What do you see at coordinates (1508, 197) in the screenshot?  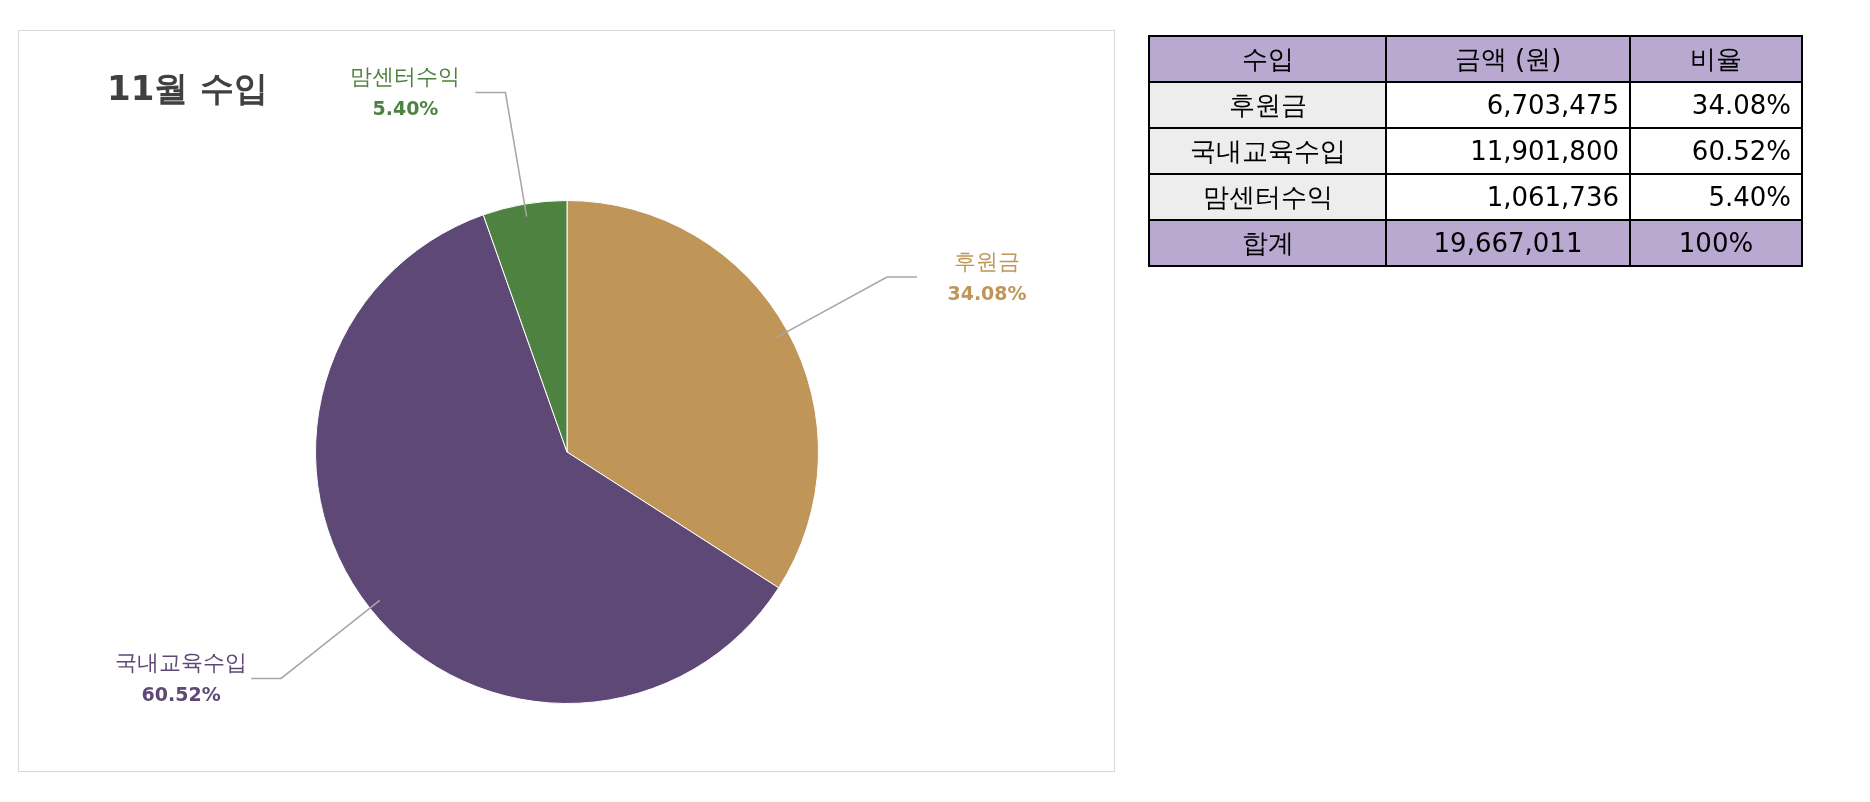 I see `text: 1,061,736` at bounding box center [1508, 197].